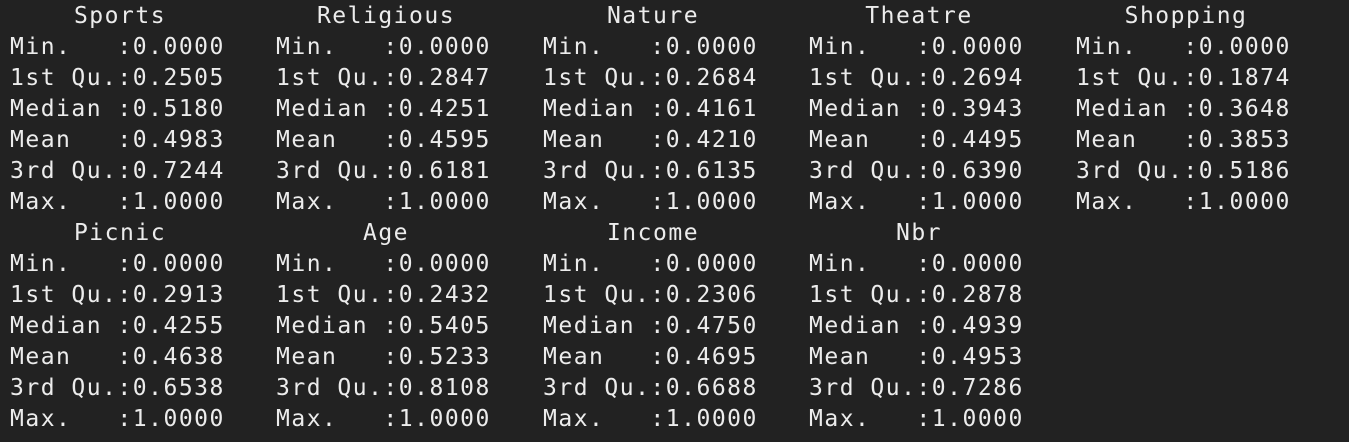 Image resolution: width=1349 pixels, height=442 pixels. What do you see at coordinates (386, 16) in the screenshot?
I see `column-header: Religious` at bounding box center [386, 16].